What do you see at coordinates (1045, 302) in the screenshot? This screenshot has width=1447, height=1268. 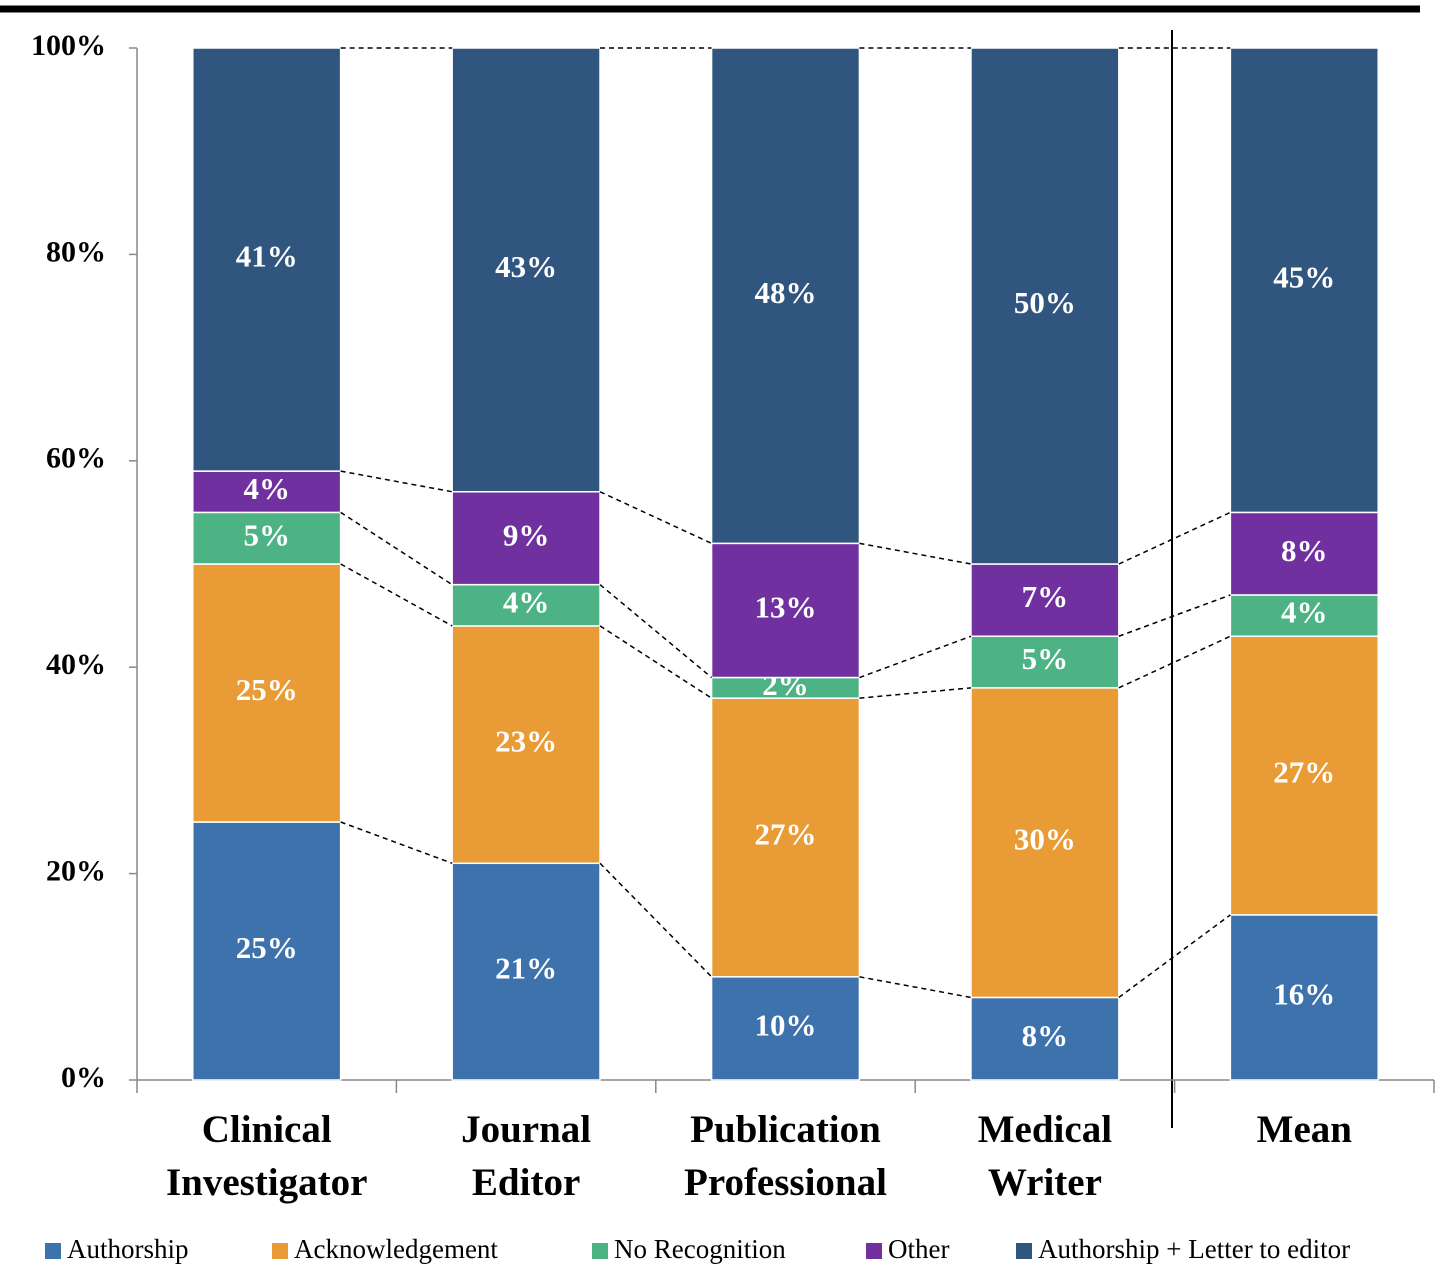 I see `value-label: 50%` at bounding box center [1045, 302].